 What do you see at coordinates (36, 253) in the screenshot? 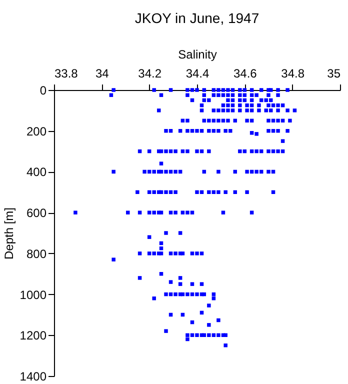
I see `y-tick-label: 800` at bounding box center [36, 253].